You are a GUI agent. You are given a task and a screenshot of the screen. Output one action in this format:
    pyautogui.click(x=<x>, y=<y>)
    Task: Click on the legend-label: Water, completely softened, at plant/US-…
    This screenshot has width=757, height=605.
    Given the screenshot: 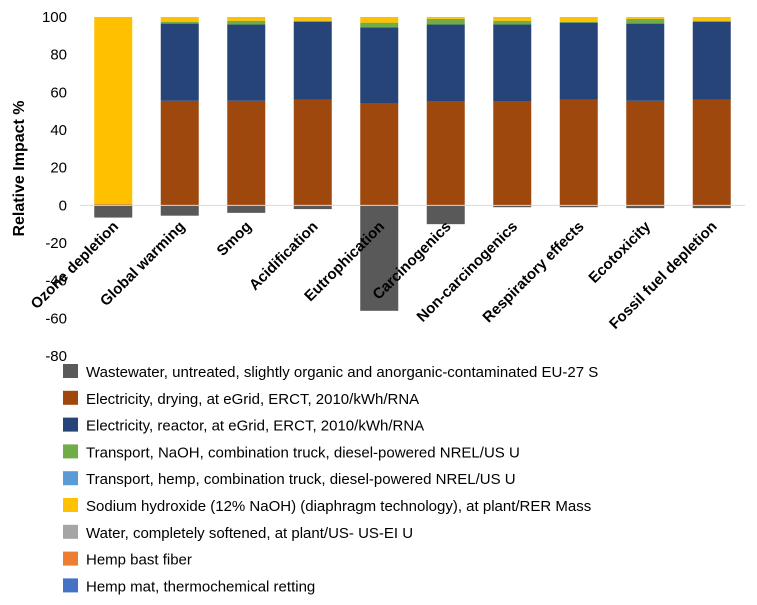 What is the action you would take?
    pyautogui.click(x=249, y=533)
    